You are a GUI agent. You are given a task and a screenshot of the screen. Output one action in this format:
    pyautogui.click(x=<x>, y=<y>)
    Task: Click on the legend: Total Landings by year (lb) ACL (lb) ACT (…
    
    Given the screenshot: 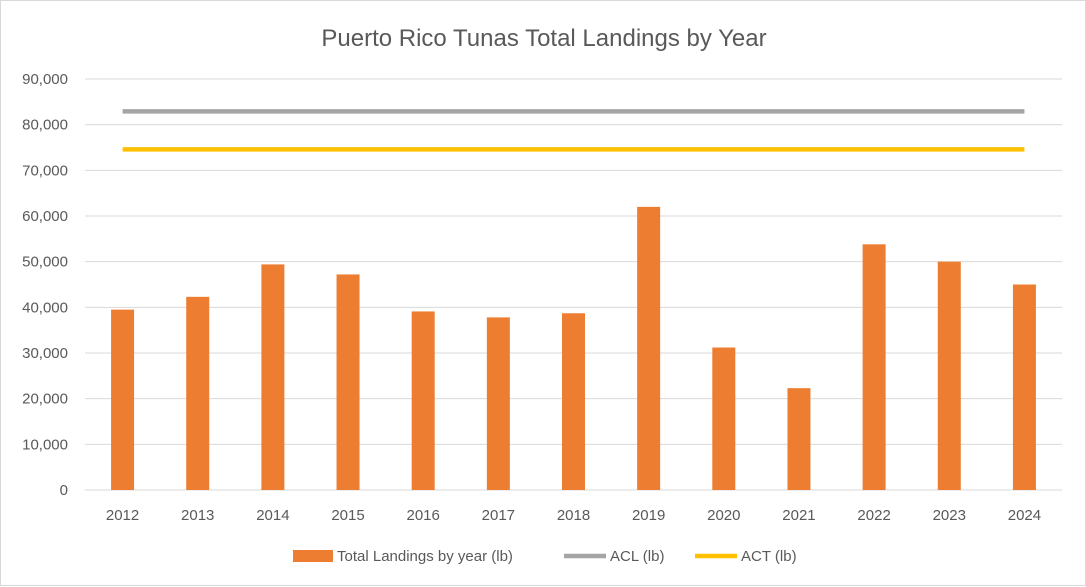 What is the action you would take?
    pyautogui.click(x=545, y=556)
    